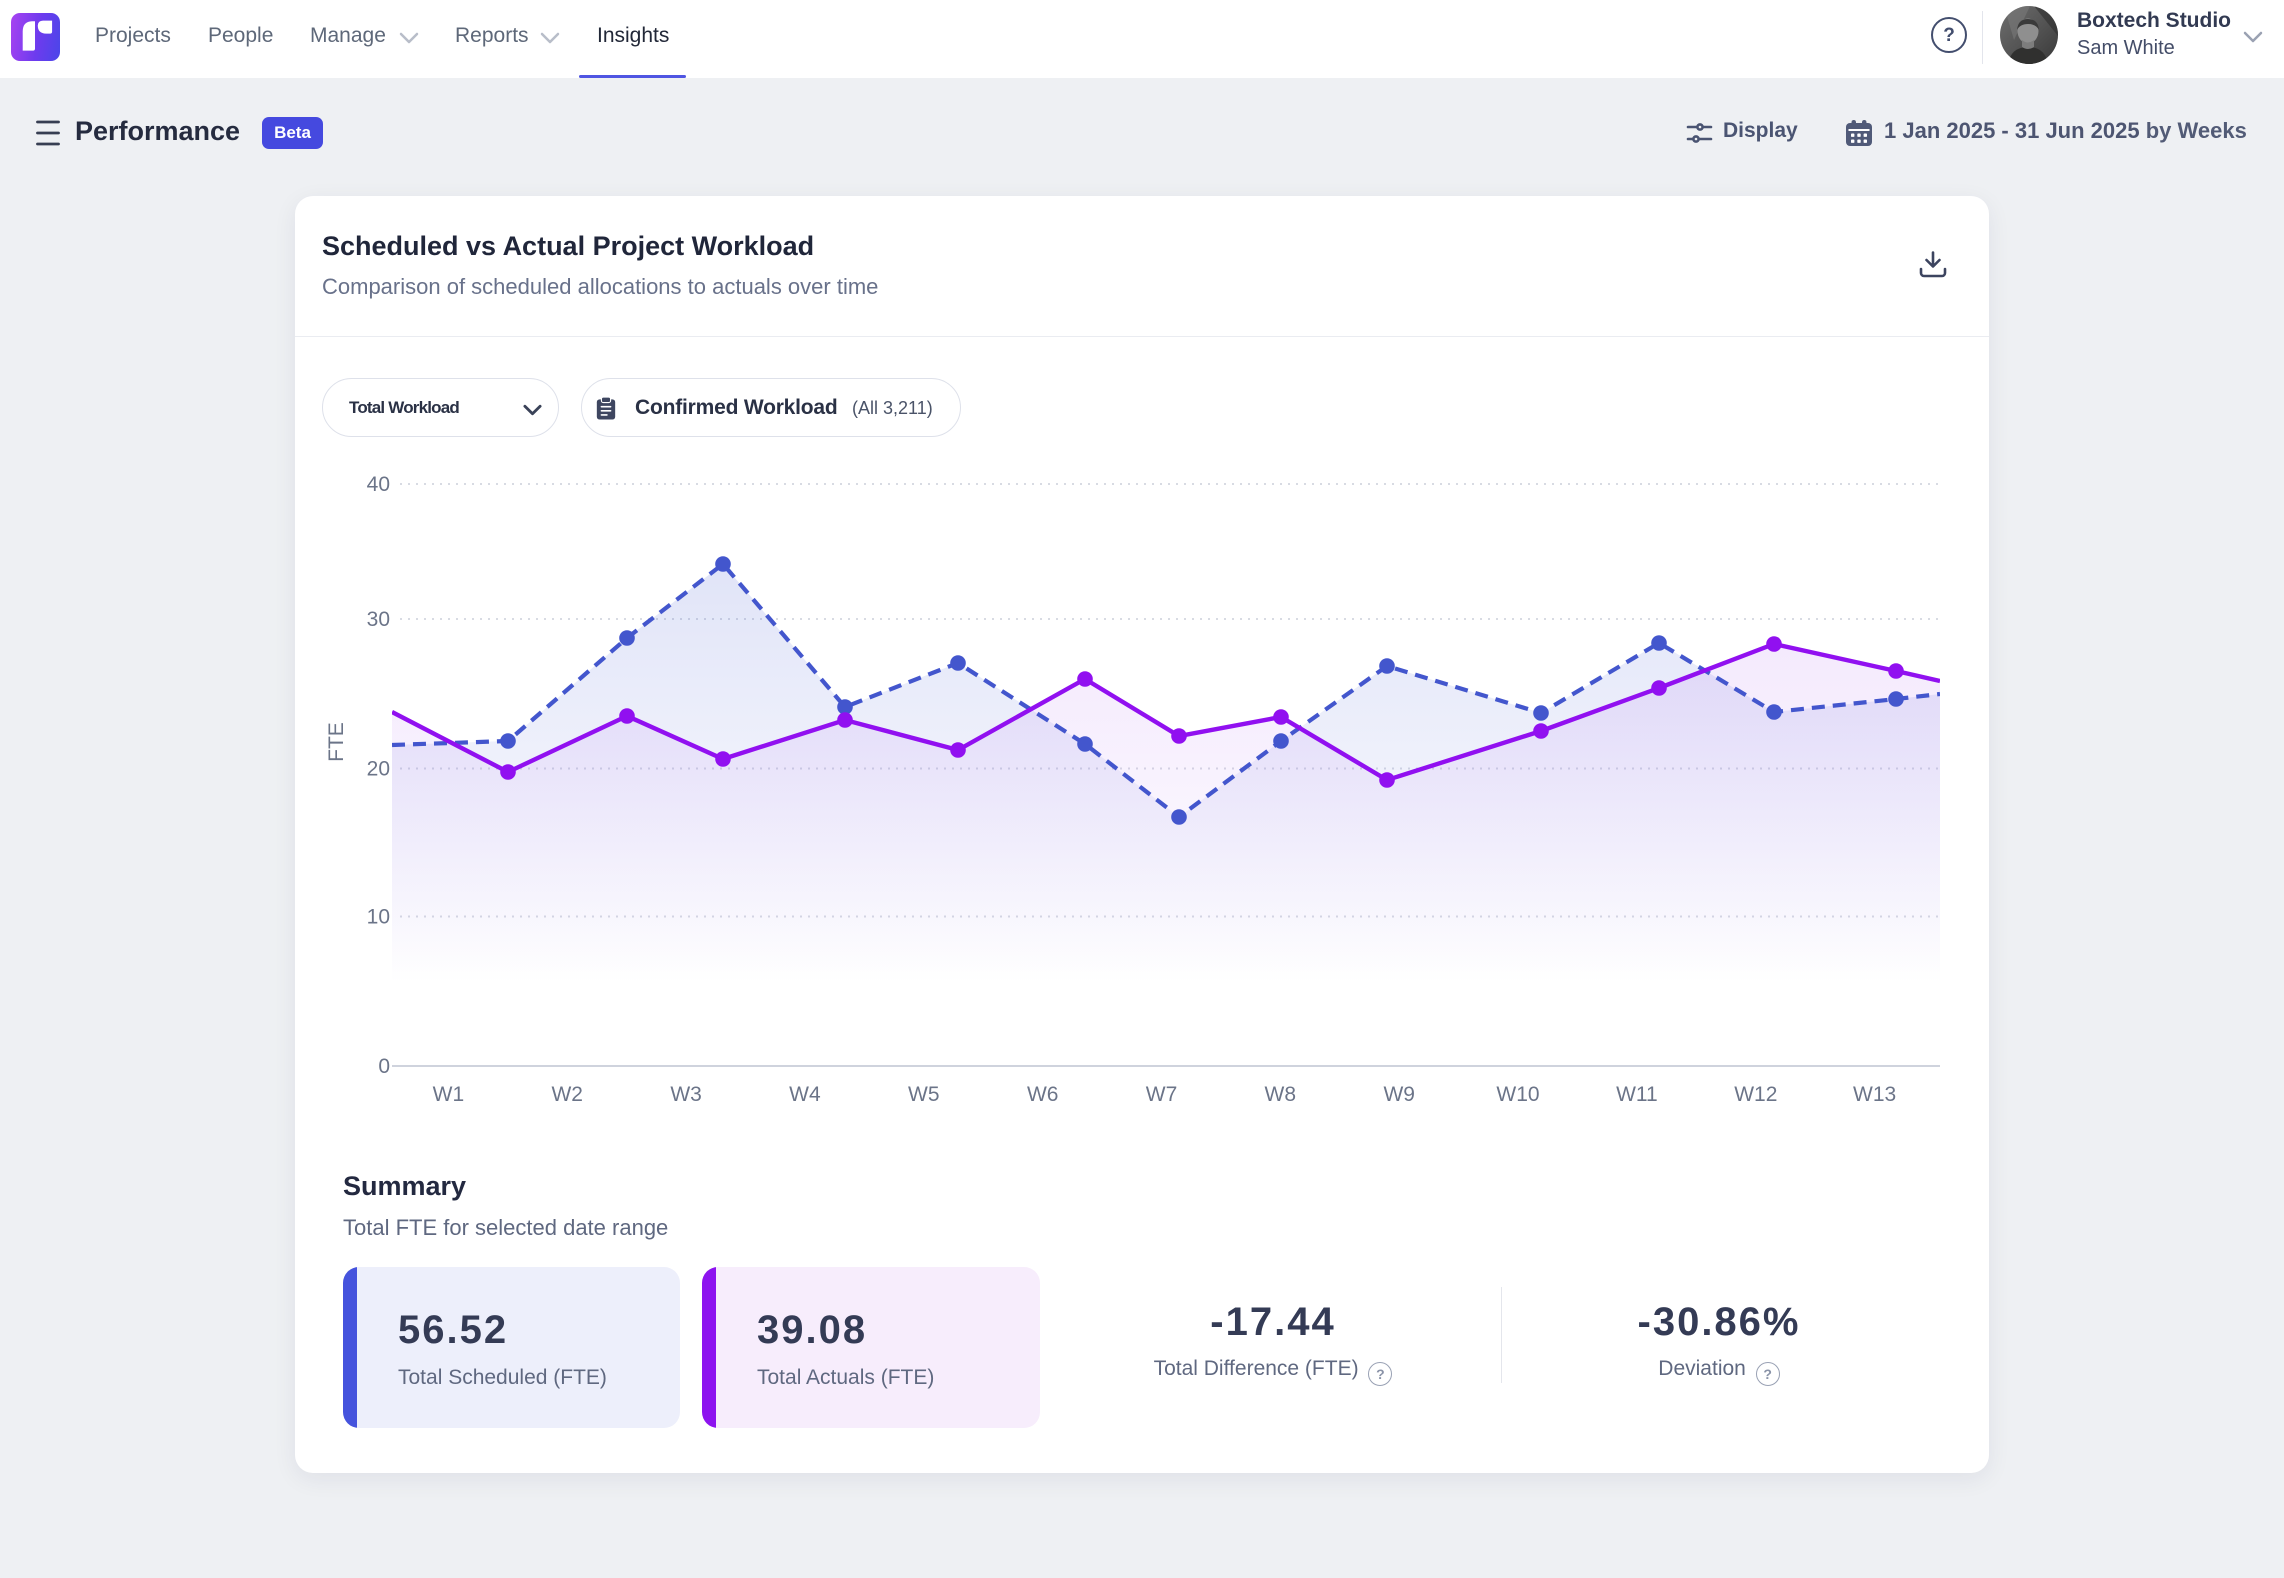 This screenshot has height=1578, width=2284. What do you see at coordinates (378, 484) in the screenshot?
I see `svg-text: 40` at bounding box center [378, 484].